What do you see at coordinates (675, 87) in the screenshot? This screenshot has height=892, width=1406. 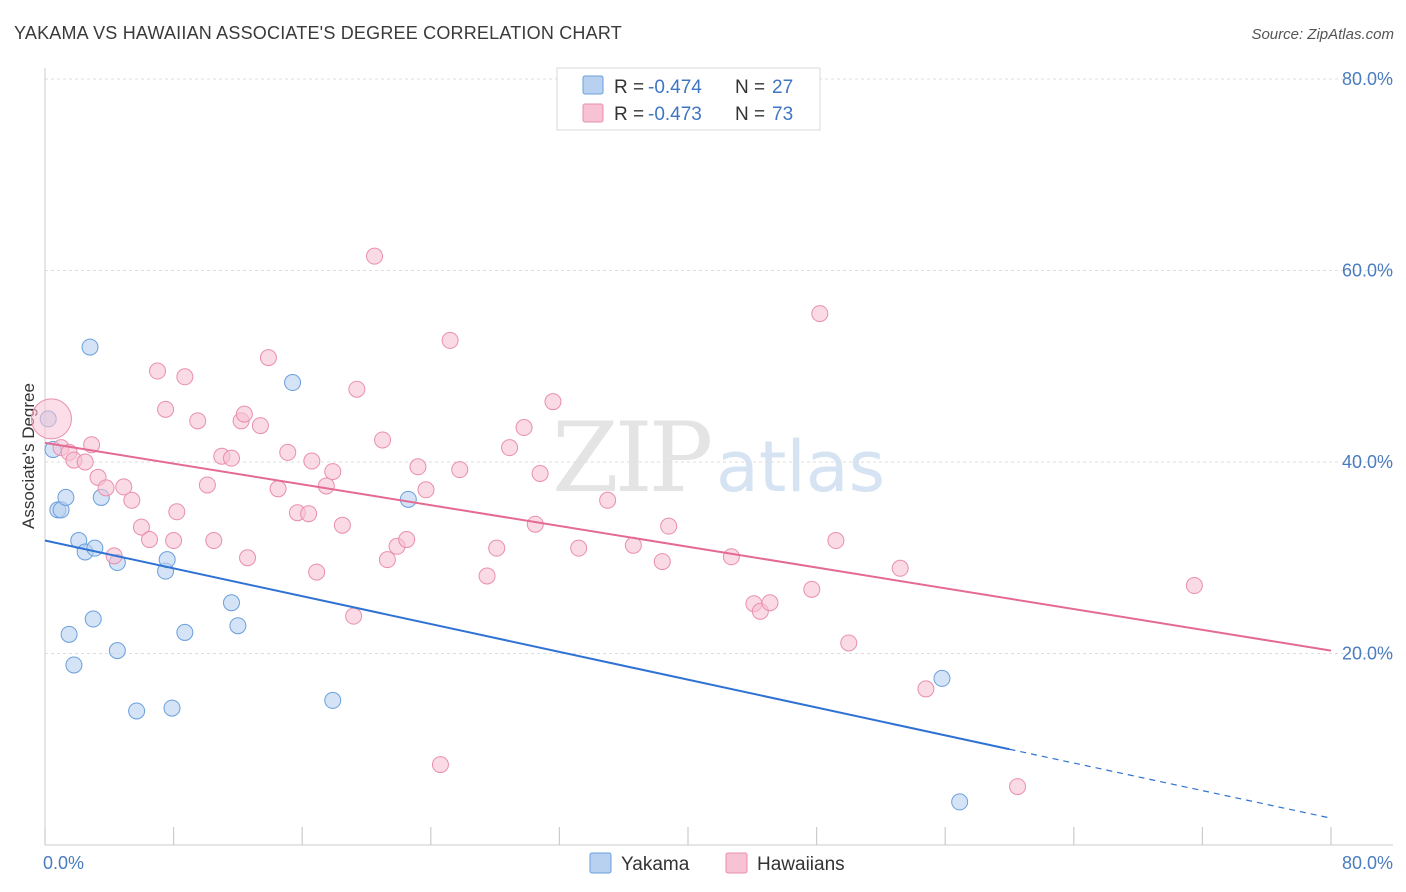 I see `legend-r-value-yakama: -0.474` at bounding box center [675, 87].